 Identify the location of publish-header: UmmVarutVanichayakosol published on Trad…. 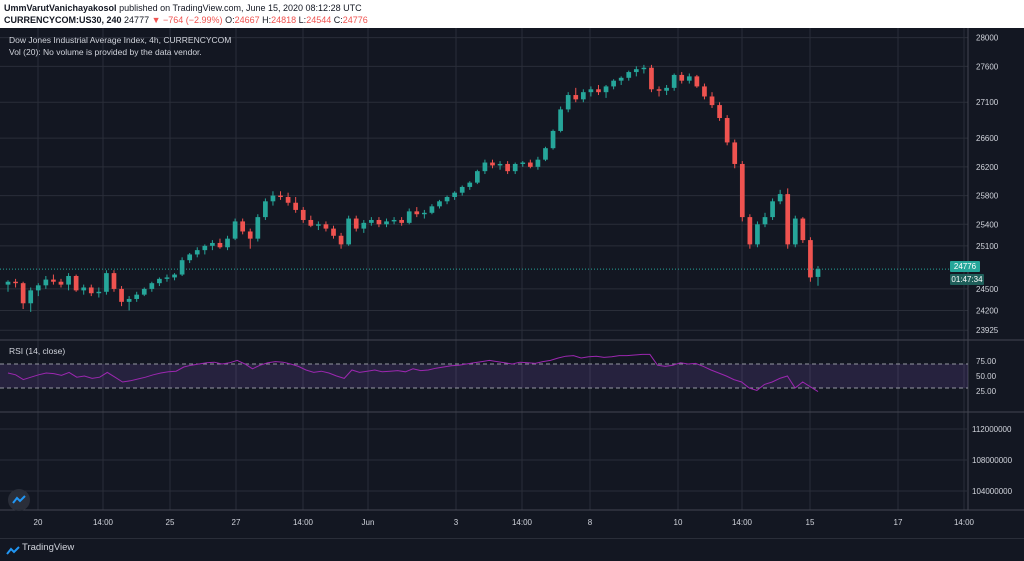
(512, 14).